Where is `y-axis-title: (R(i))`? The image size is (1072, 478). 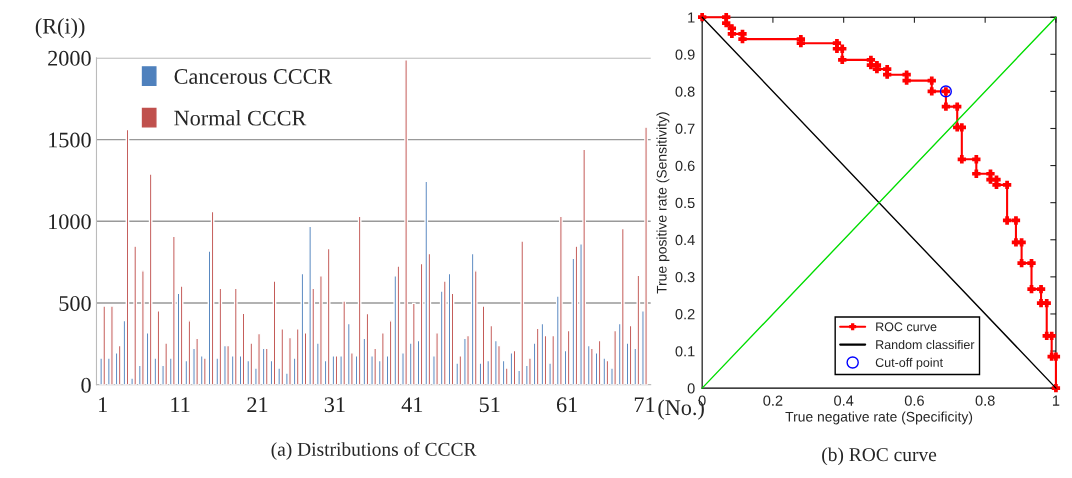
y-axis-title: (R(i)) is located at coordinates (60, 28).